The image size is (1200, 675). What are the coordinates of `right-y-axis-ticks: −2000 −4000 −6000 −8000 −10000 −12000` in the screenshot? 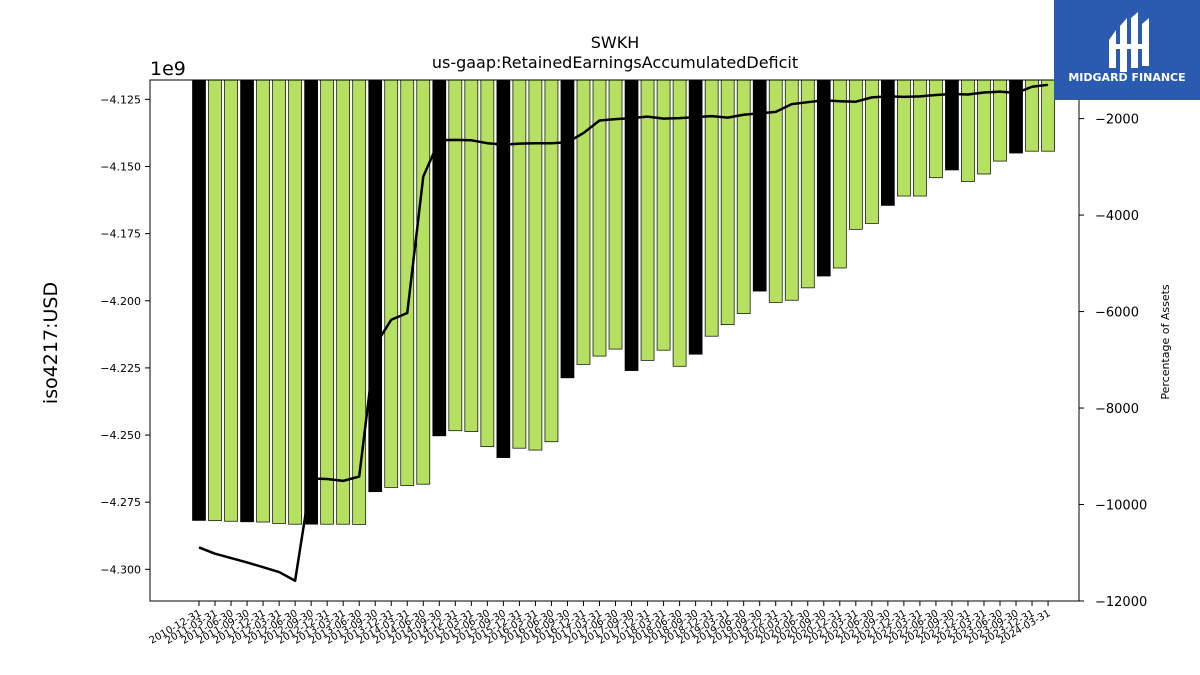 It's located at (1113, 361).